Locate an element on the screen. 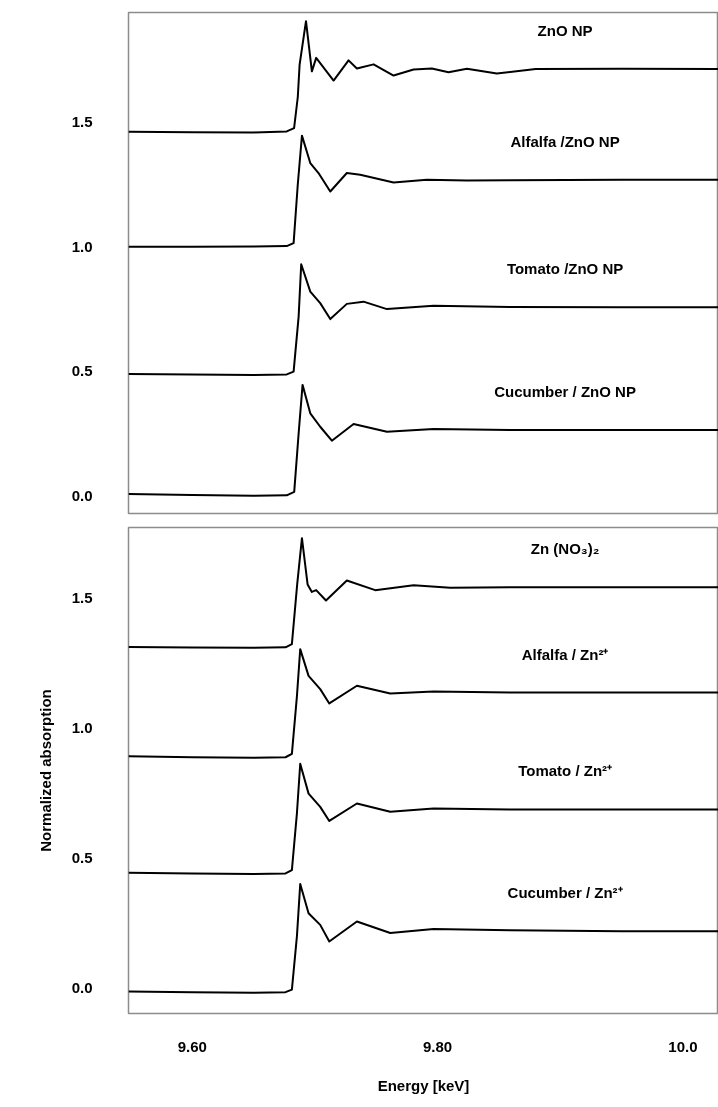  series-label: Cucumber / ZnO NP is located at coordinates (565, 391).